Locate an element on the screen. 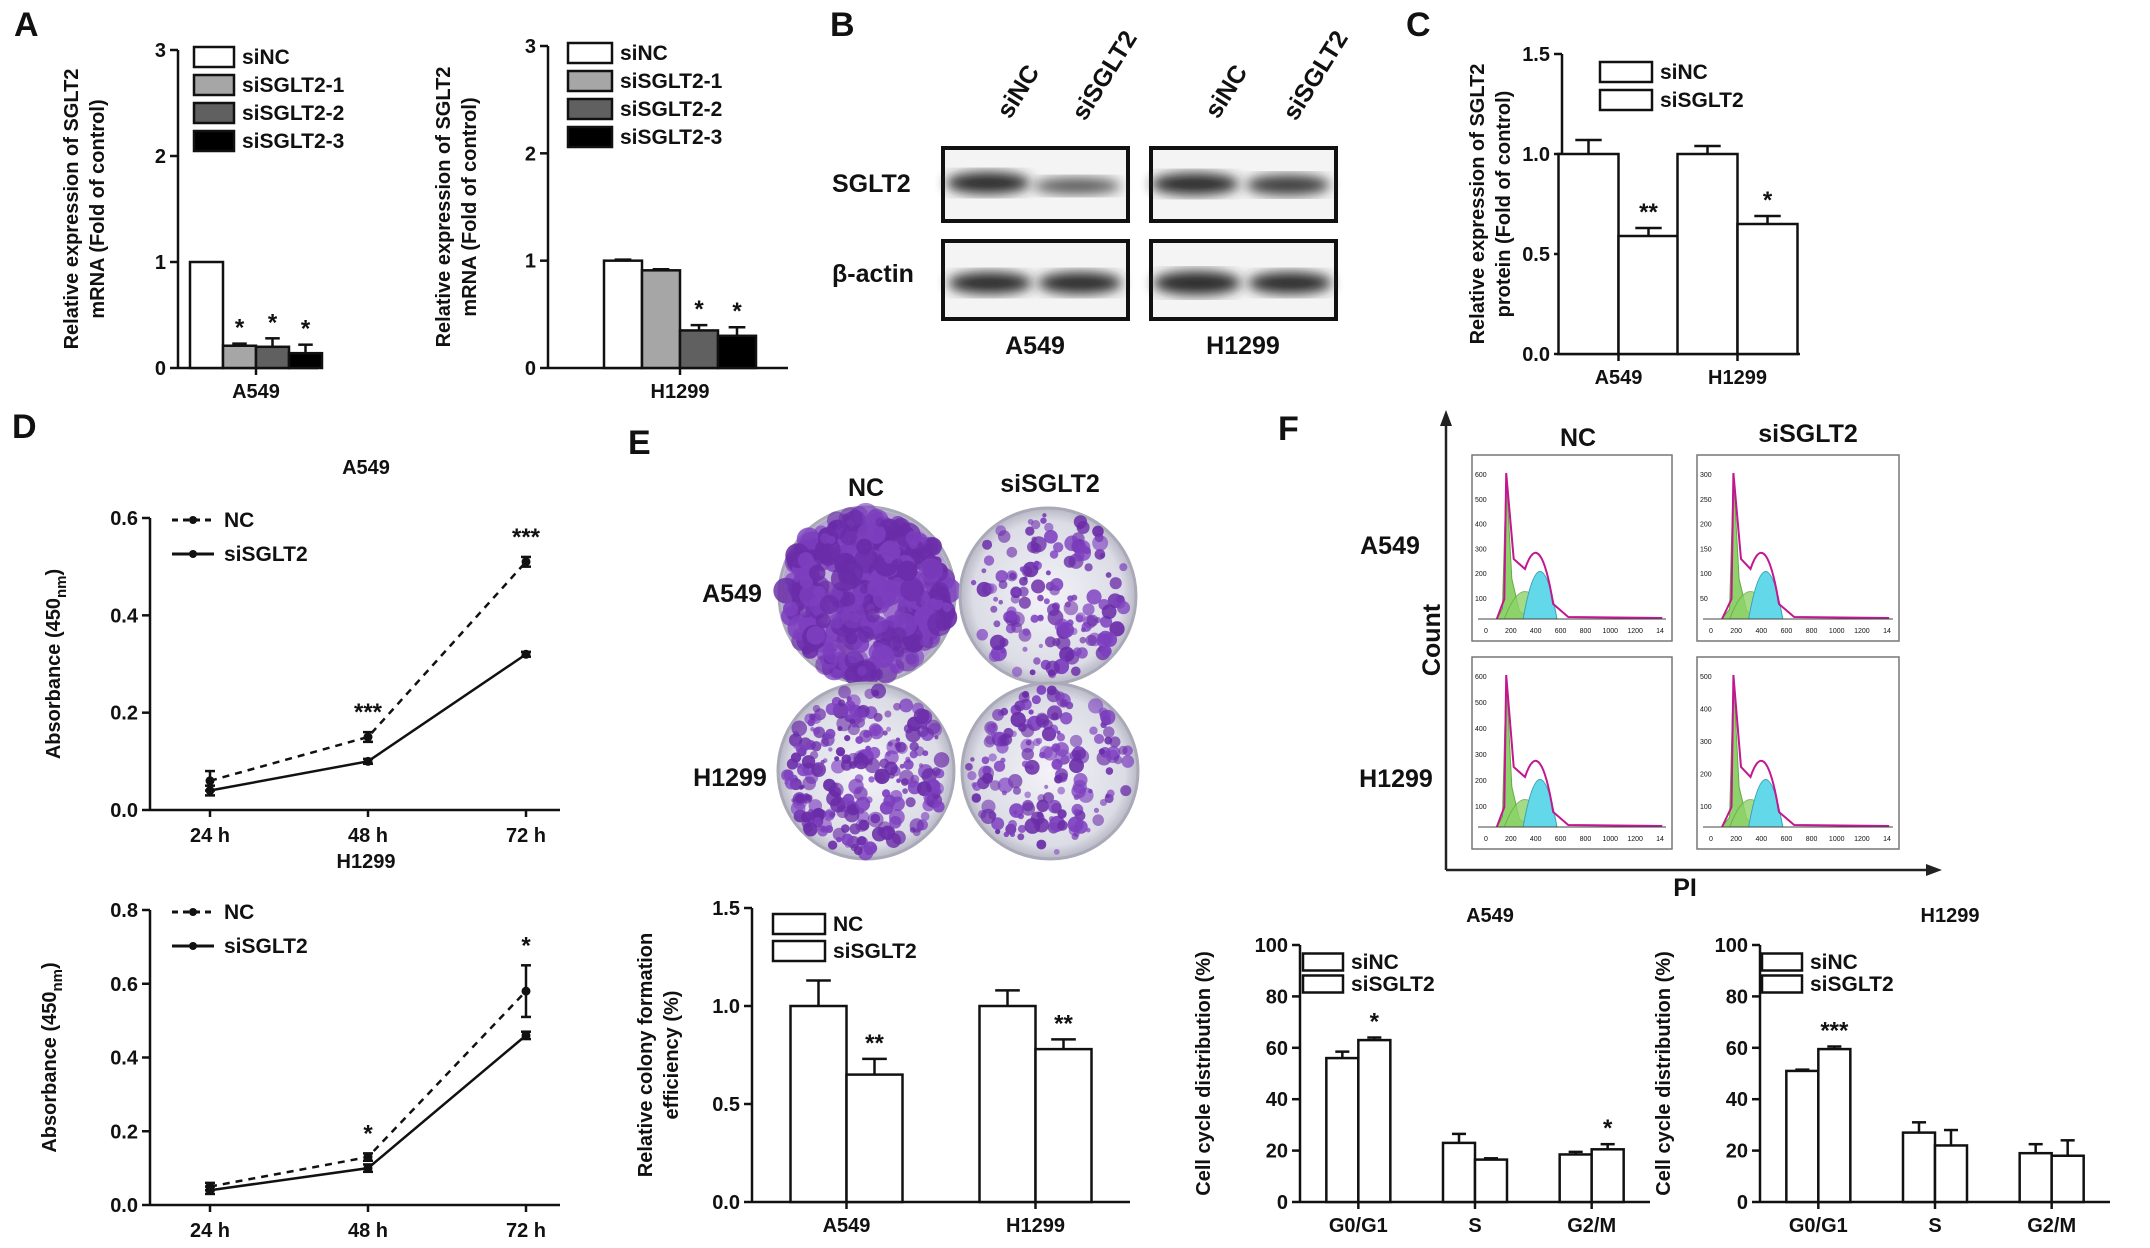 This screenshot has width=2150, height=1248. y-tick-label: 0 is located at coordinates (1742, 1203).